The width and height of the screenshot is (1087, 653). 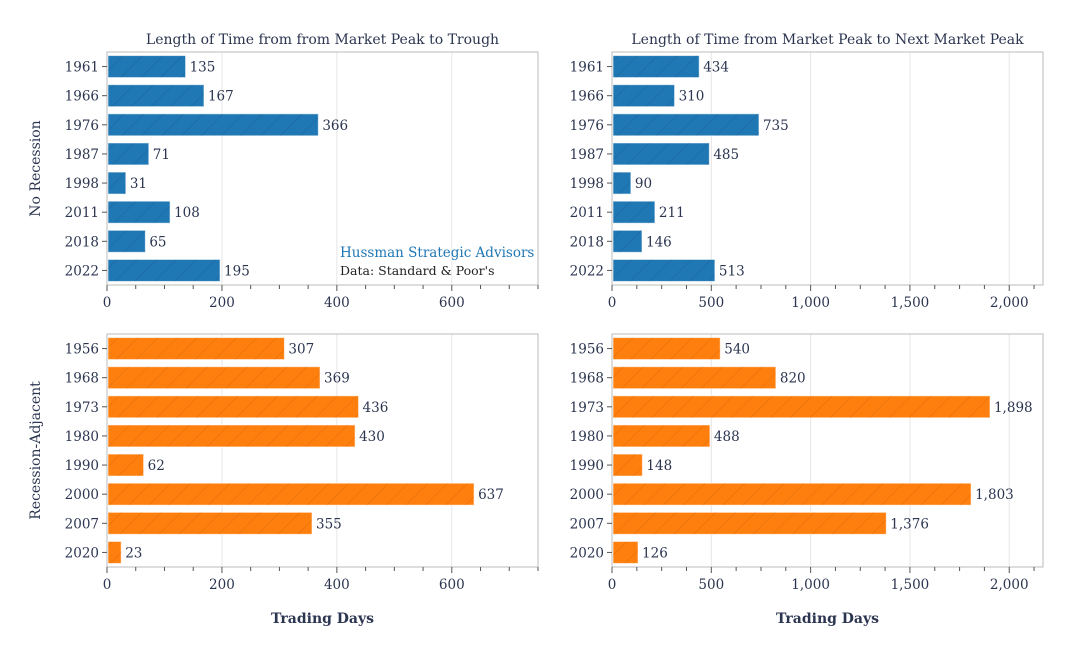 What do you see at coordinates (337, 379) in the screenshot?
I see `data-label: 369` at bounding box center [337, 379].